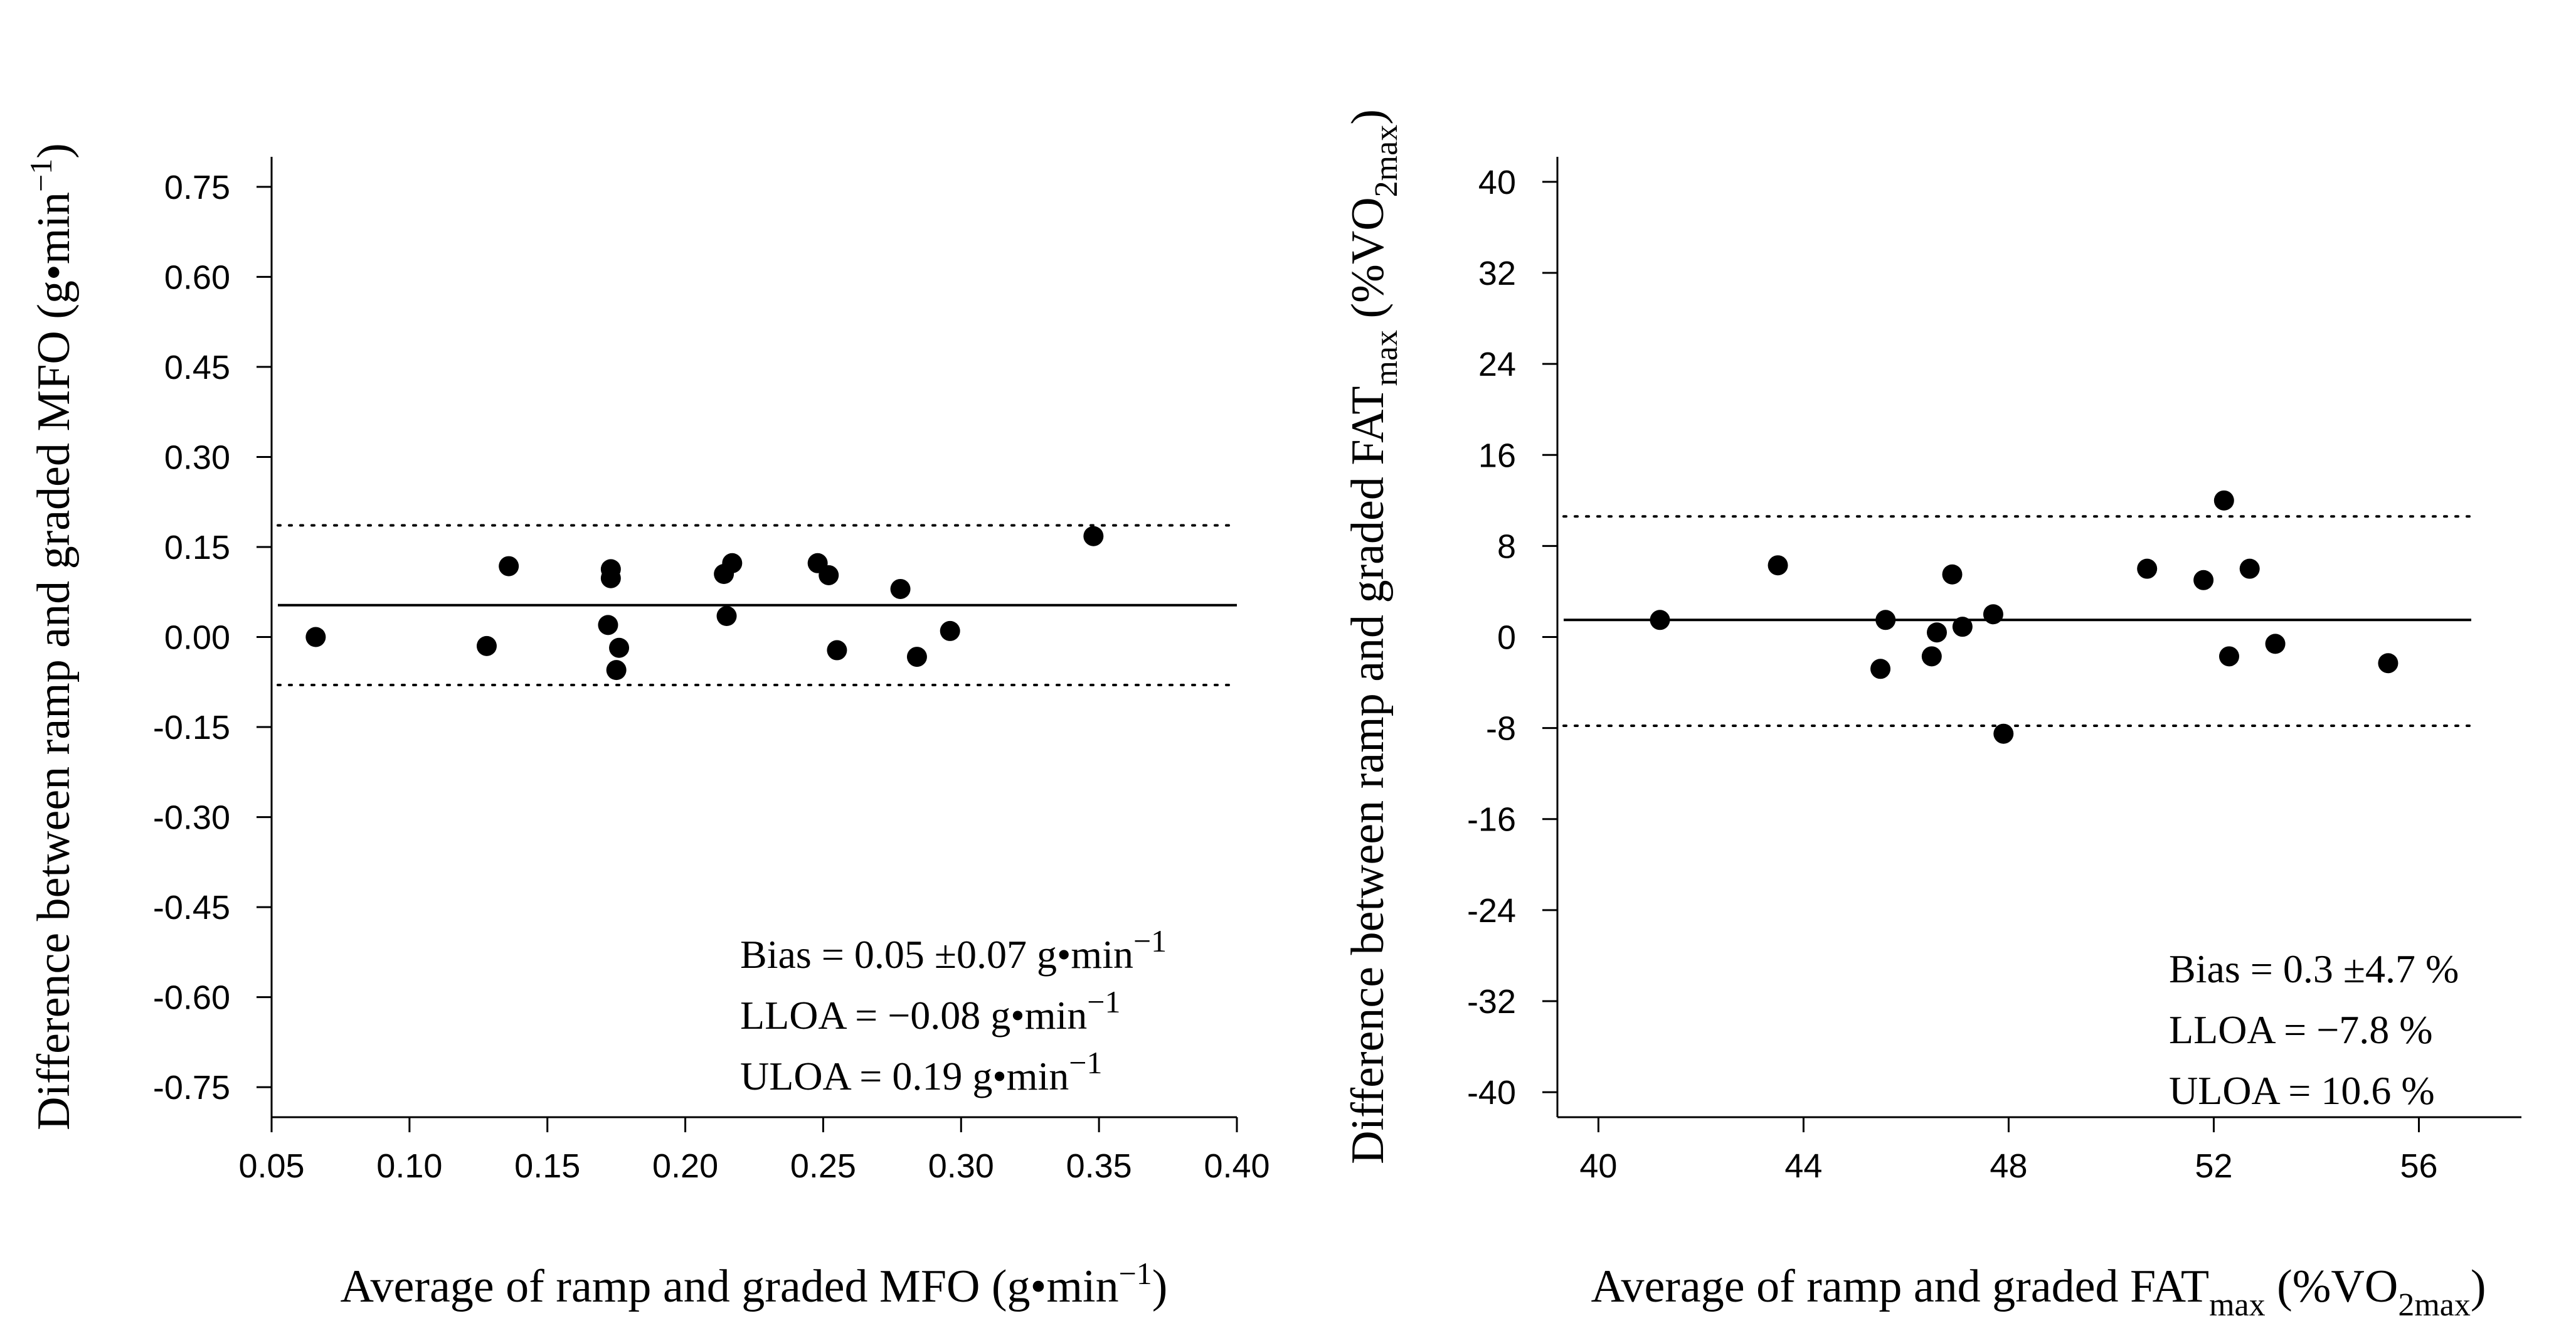 The height and width of the screenshot is (1338, 2576). What do you see at coordinates (2302, 1090) in the screenshot?
I see `fat-uloa-annotation: ULOA = 10.6 %` at bounding box center [2302, 1090].